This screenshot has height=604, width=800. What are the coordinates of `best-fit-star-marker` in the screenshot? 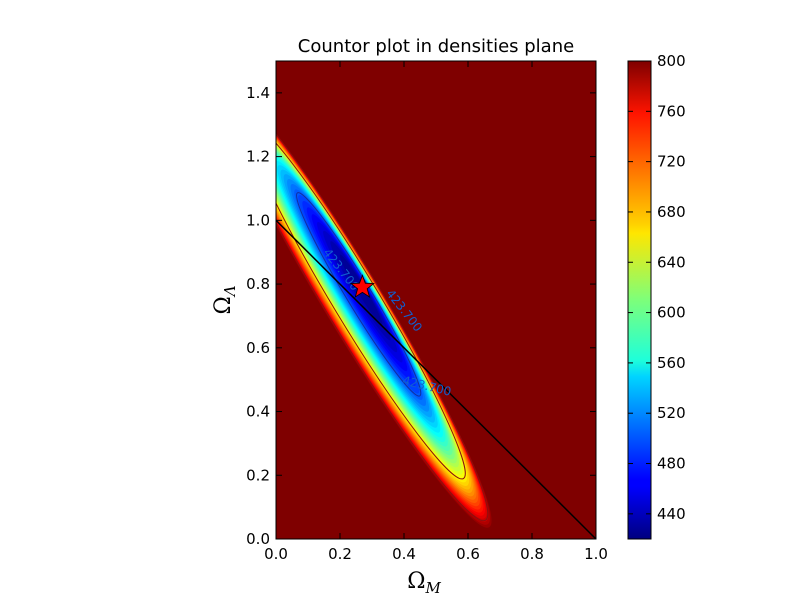 It's located at (362, 286).